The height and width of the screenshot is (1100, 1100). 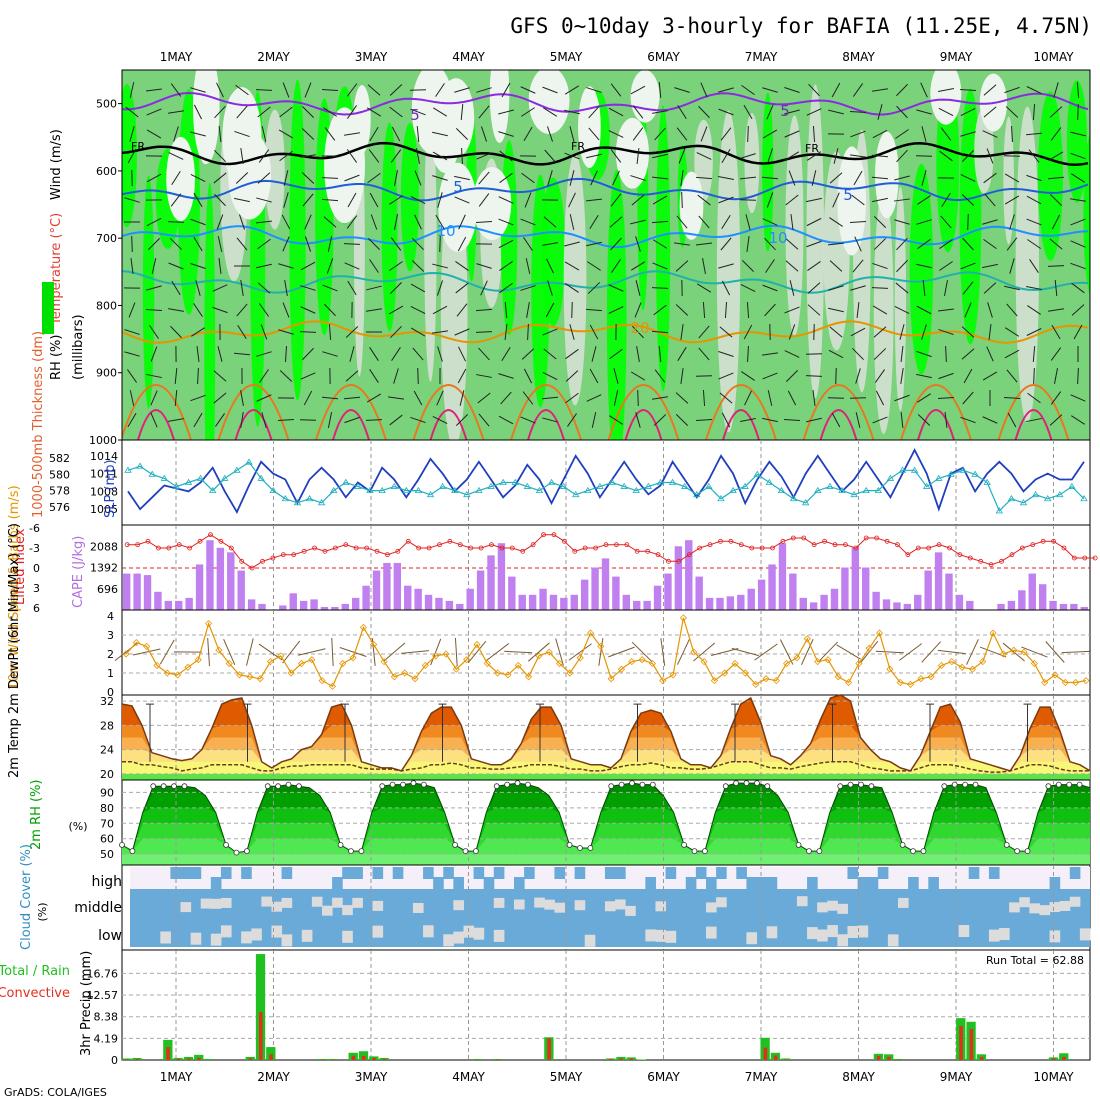 I want to click on panel8-label: 3hr Precip (mm), so click(x=86, y=1003).